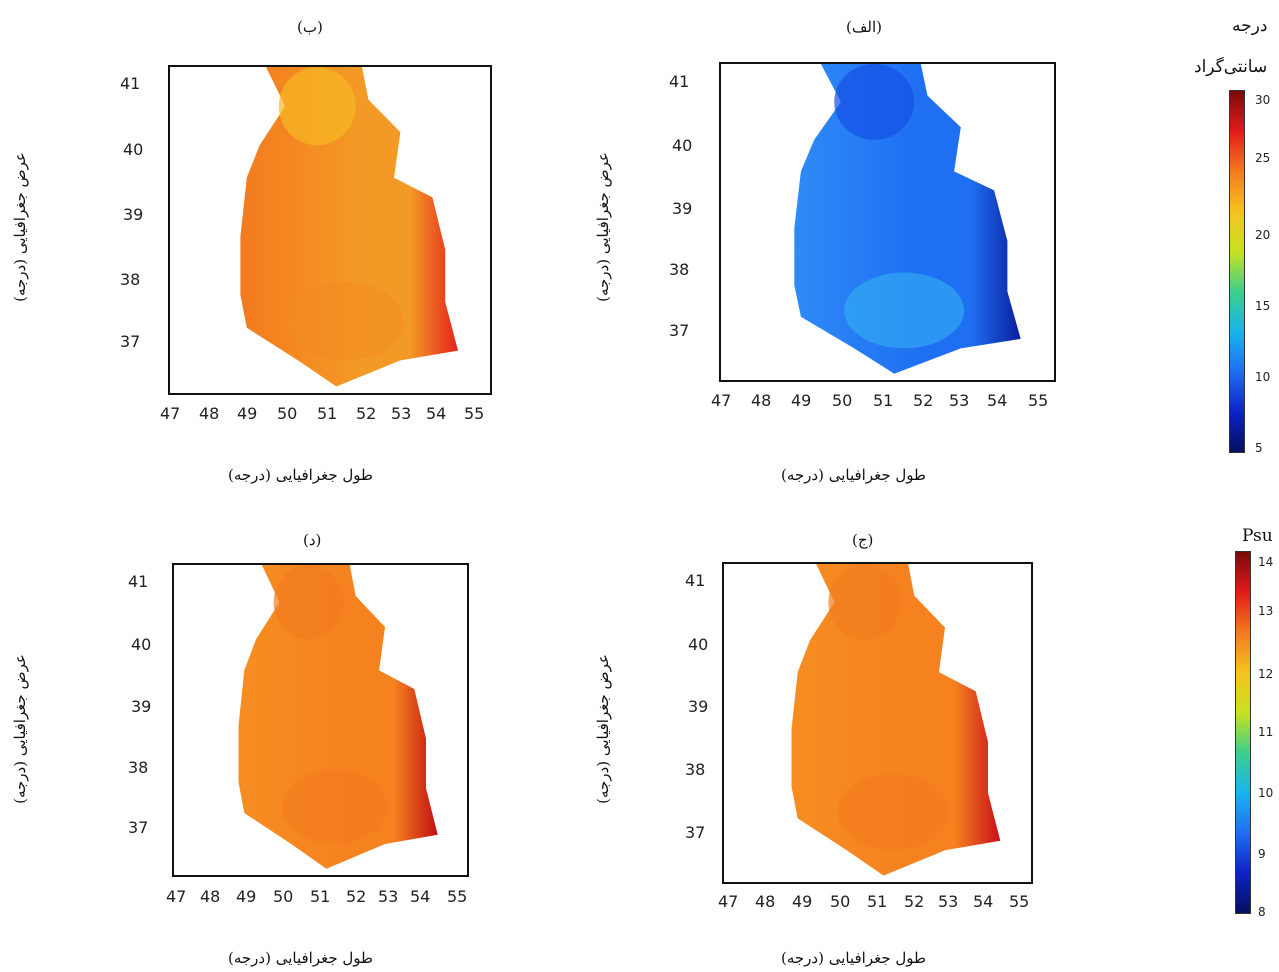 Image resolution: width=1279 pixels, height=972 pixels. I want to click on panel-label: (د), so click(312, 540).